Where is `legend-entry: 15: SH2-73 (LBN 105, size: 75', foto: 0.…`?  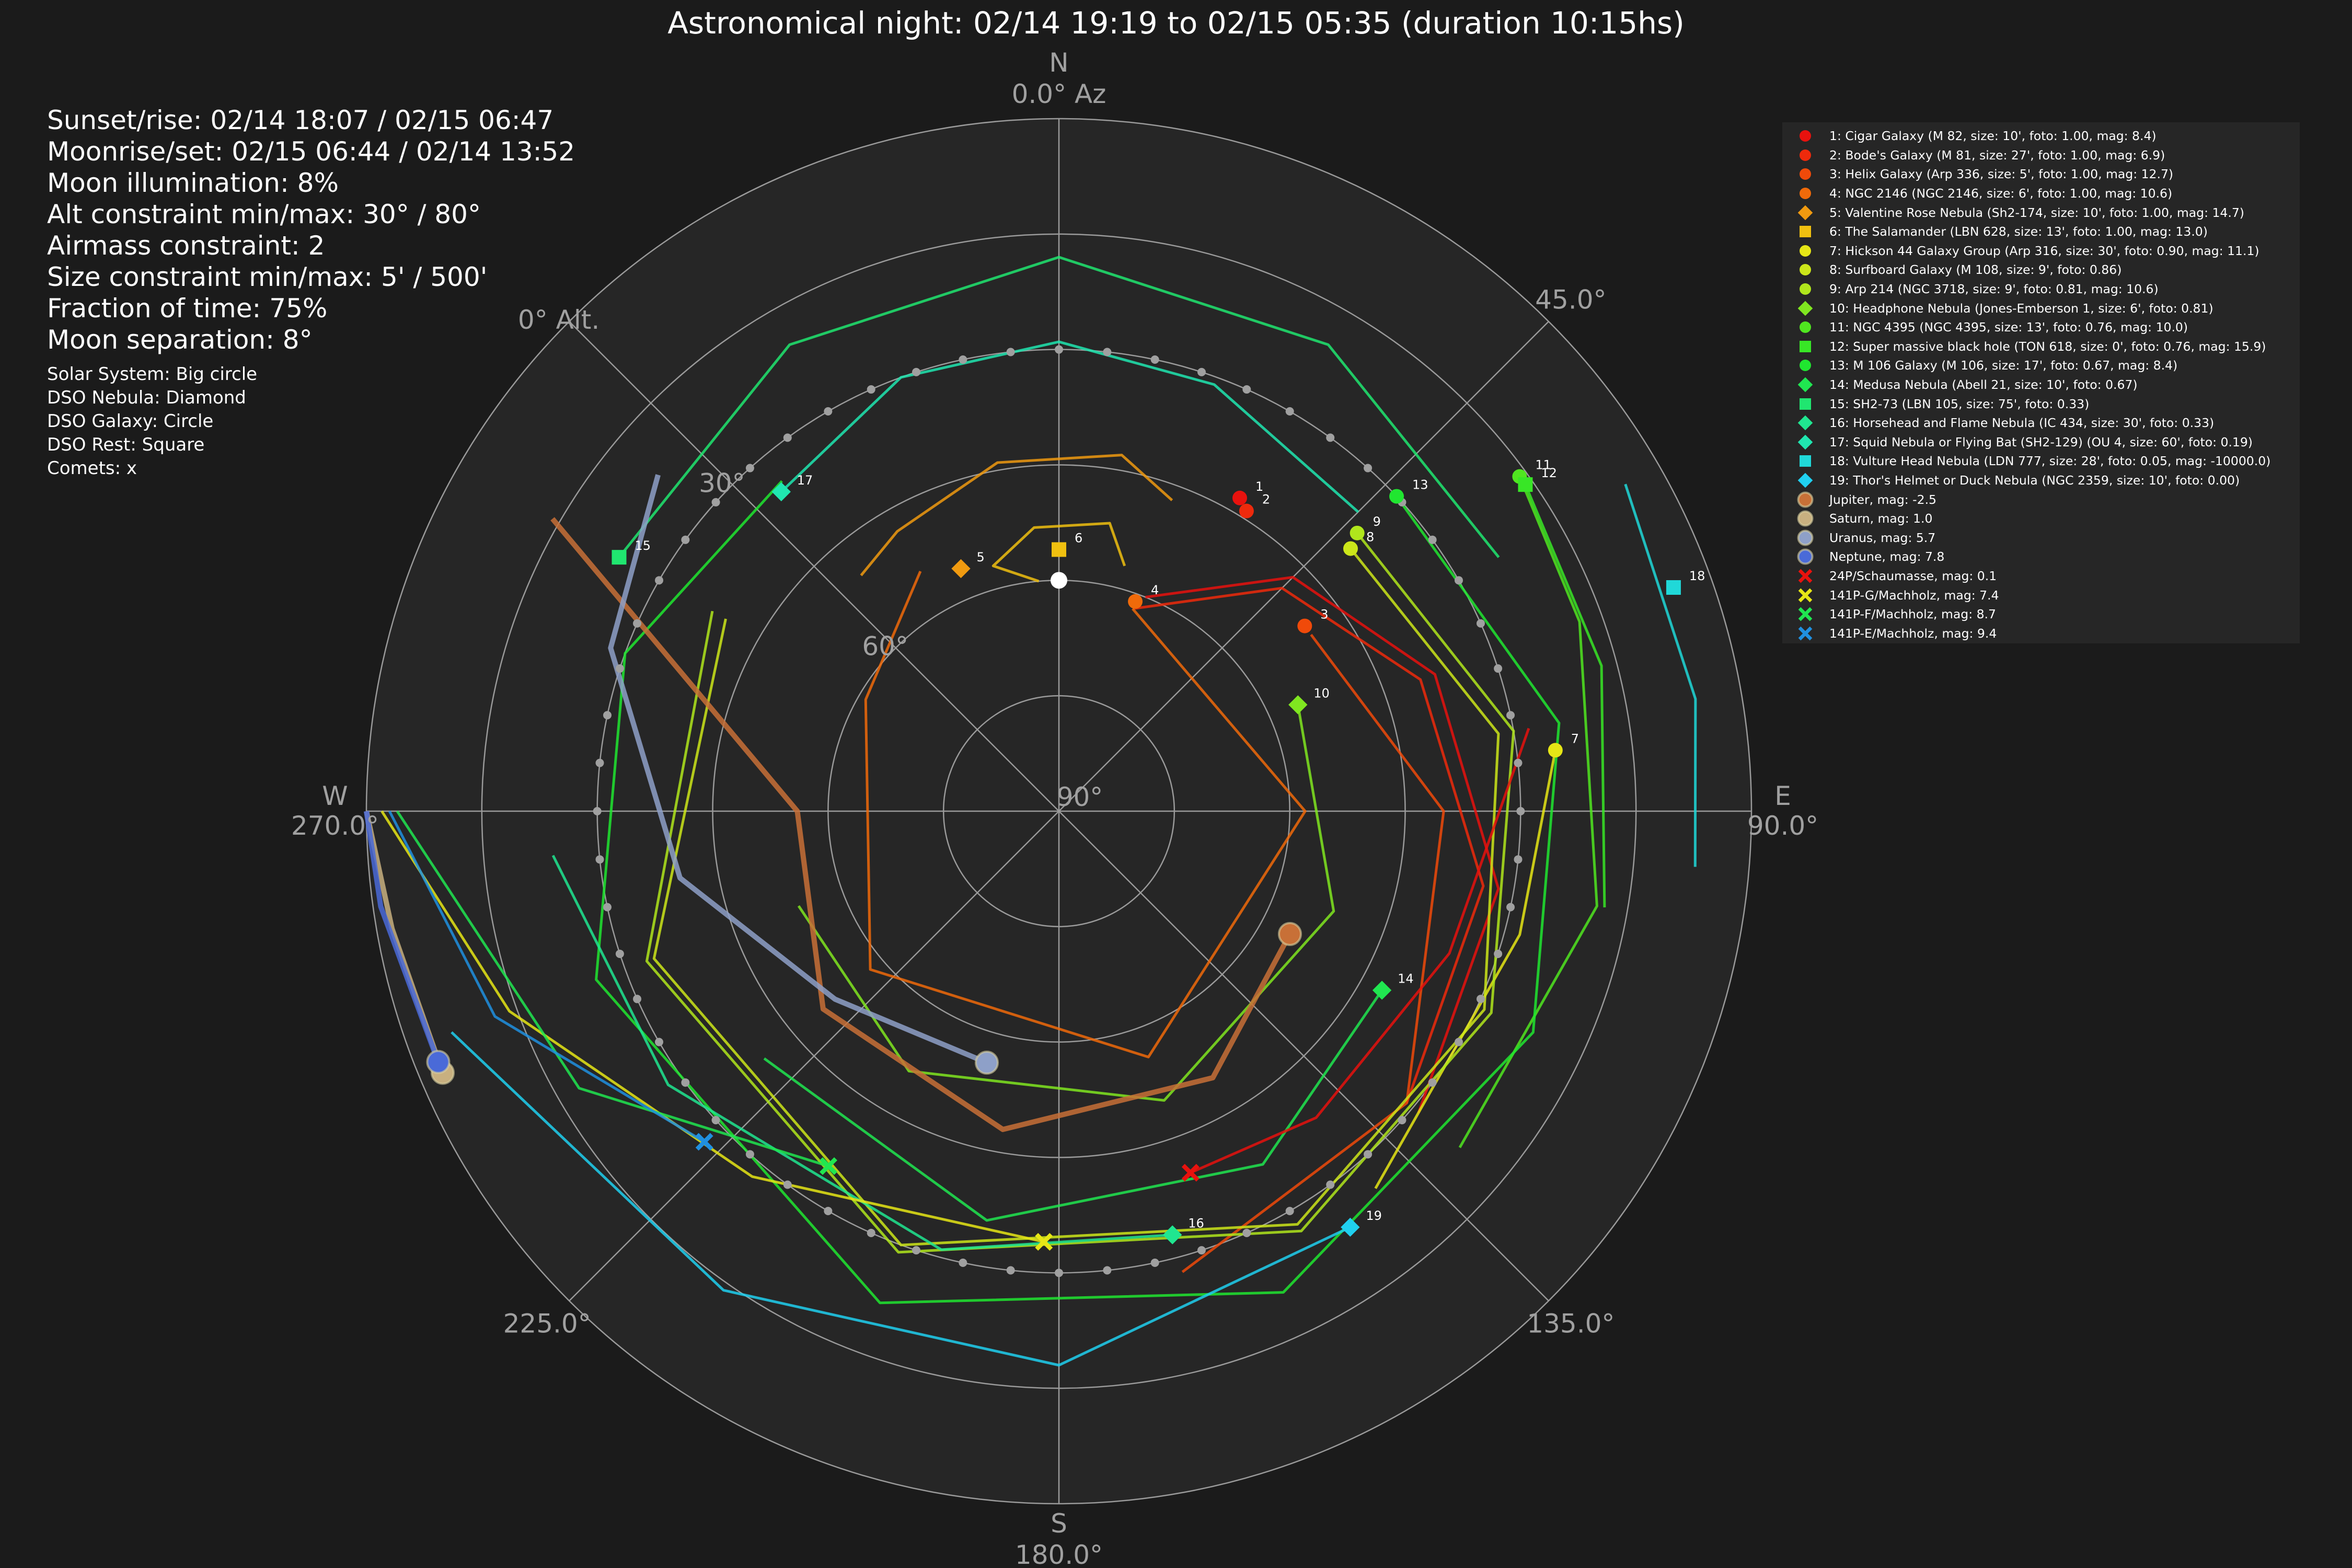 legend-entry: 15: SH2-73 (LBN 105, size: 75', foto: 0.… is located at coordinates (2047, 403).